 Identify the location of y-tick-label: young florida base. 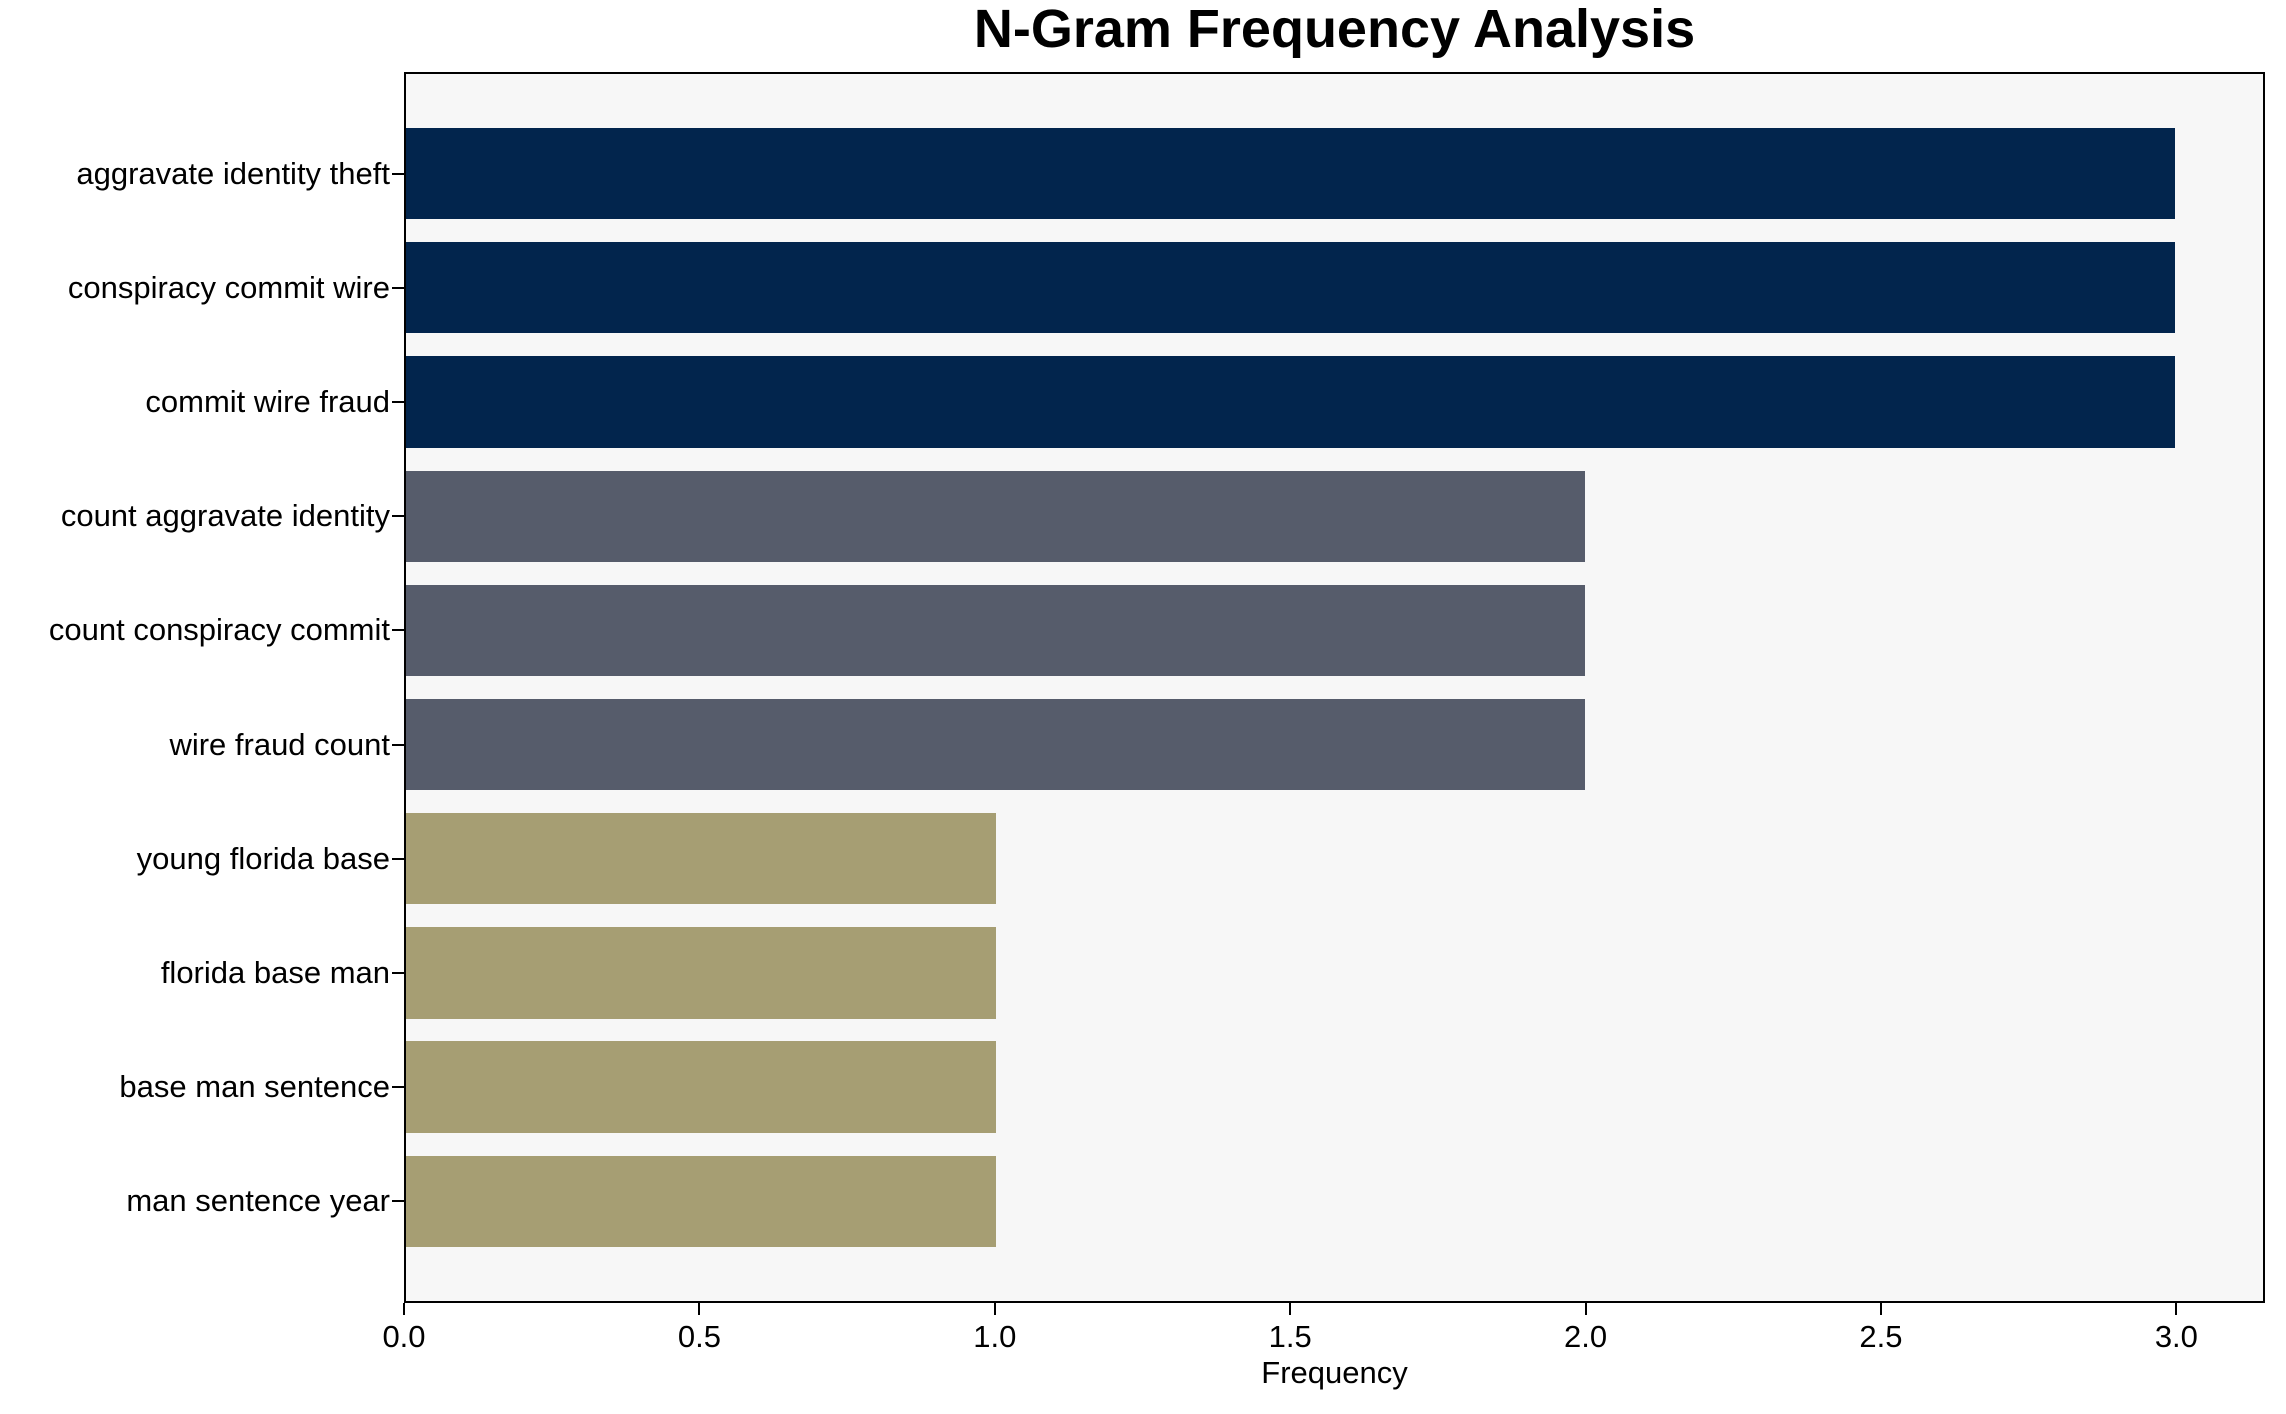
(263, 858).